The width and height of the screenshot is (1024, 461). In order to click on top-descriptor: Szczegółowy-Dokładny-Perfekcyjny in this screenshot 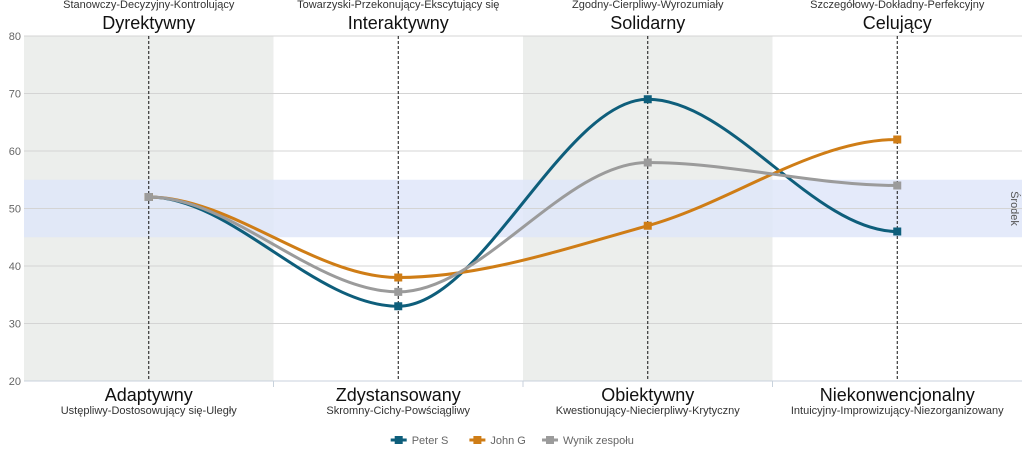, I will do `click(897, 5)`.